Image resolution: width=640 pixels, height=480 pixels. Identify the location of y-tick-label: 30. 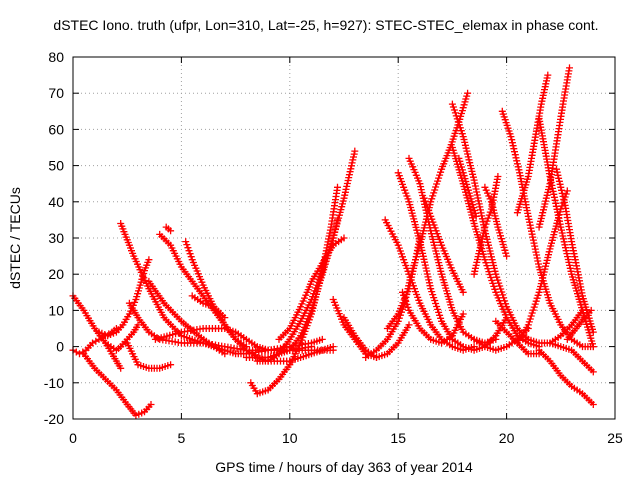
(56, 238).